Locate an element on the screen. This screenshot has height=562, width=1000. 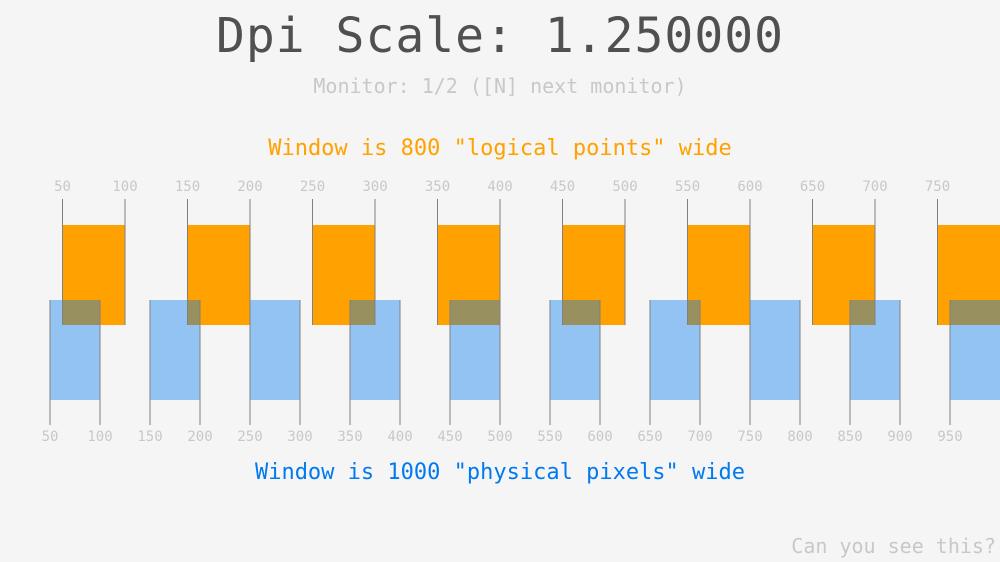
physical-tick-label: 950 is located at coordinates (949, 437).